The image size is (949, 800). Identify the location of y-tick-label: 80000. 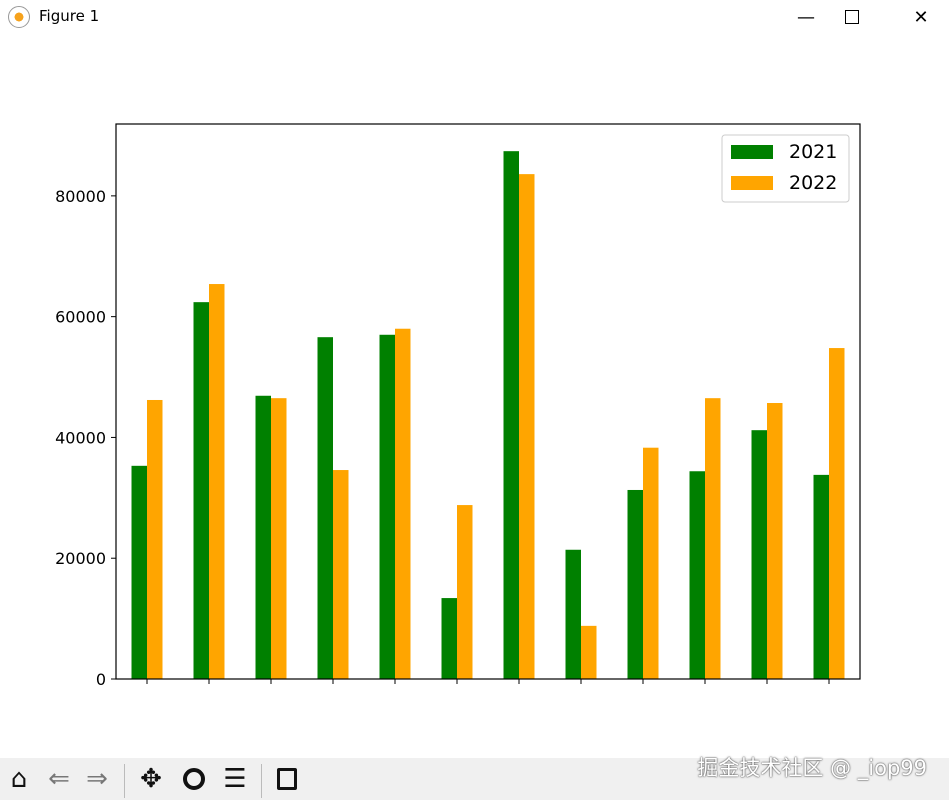
(80, 196).